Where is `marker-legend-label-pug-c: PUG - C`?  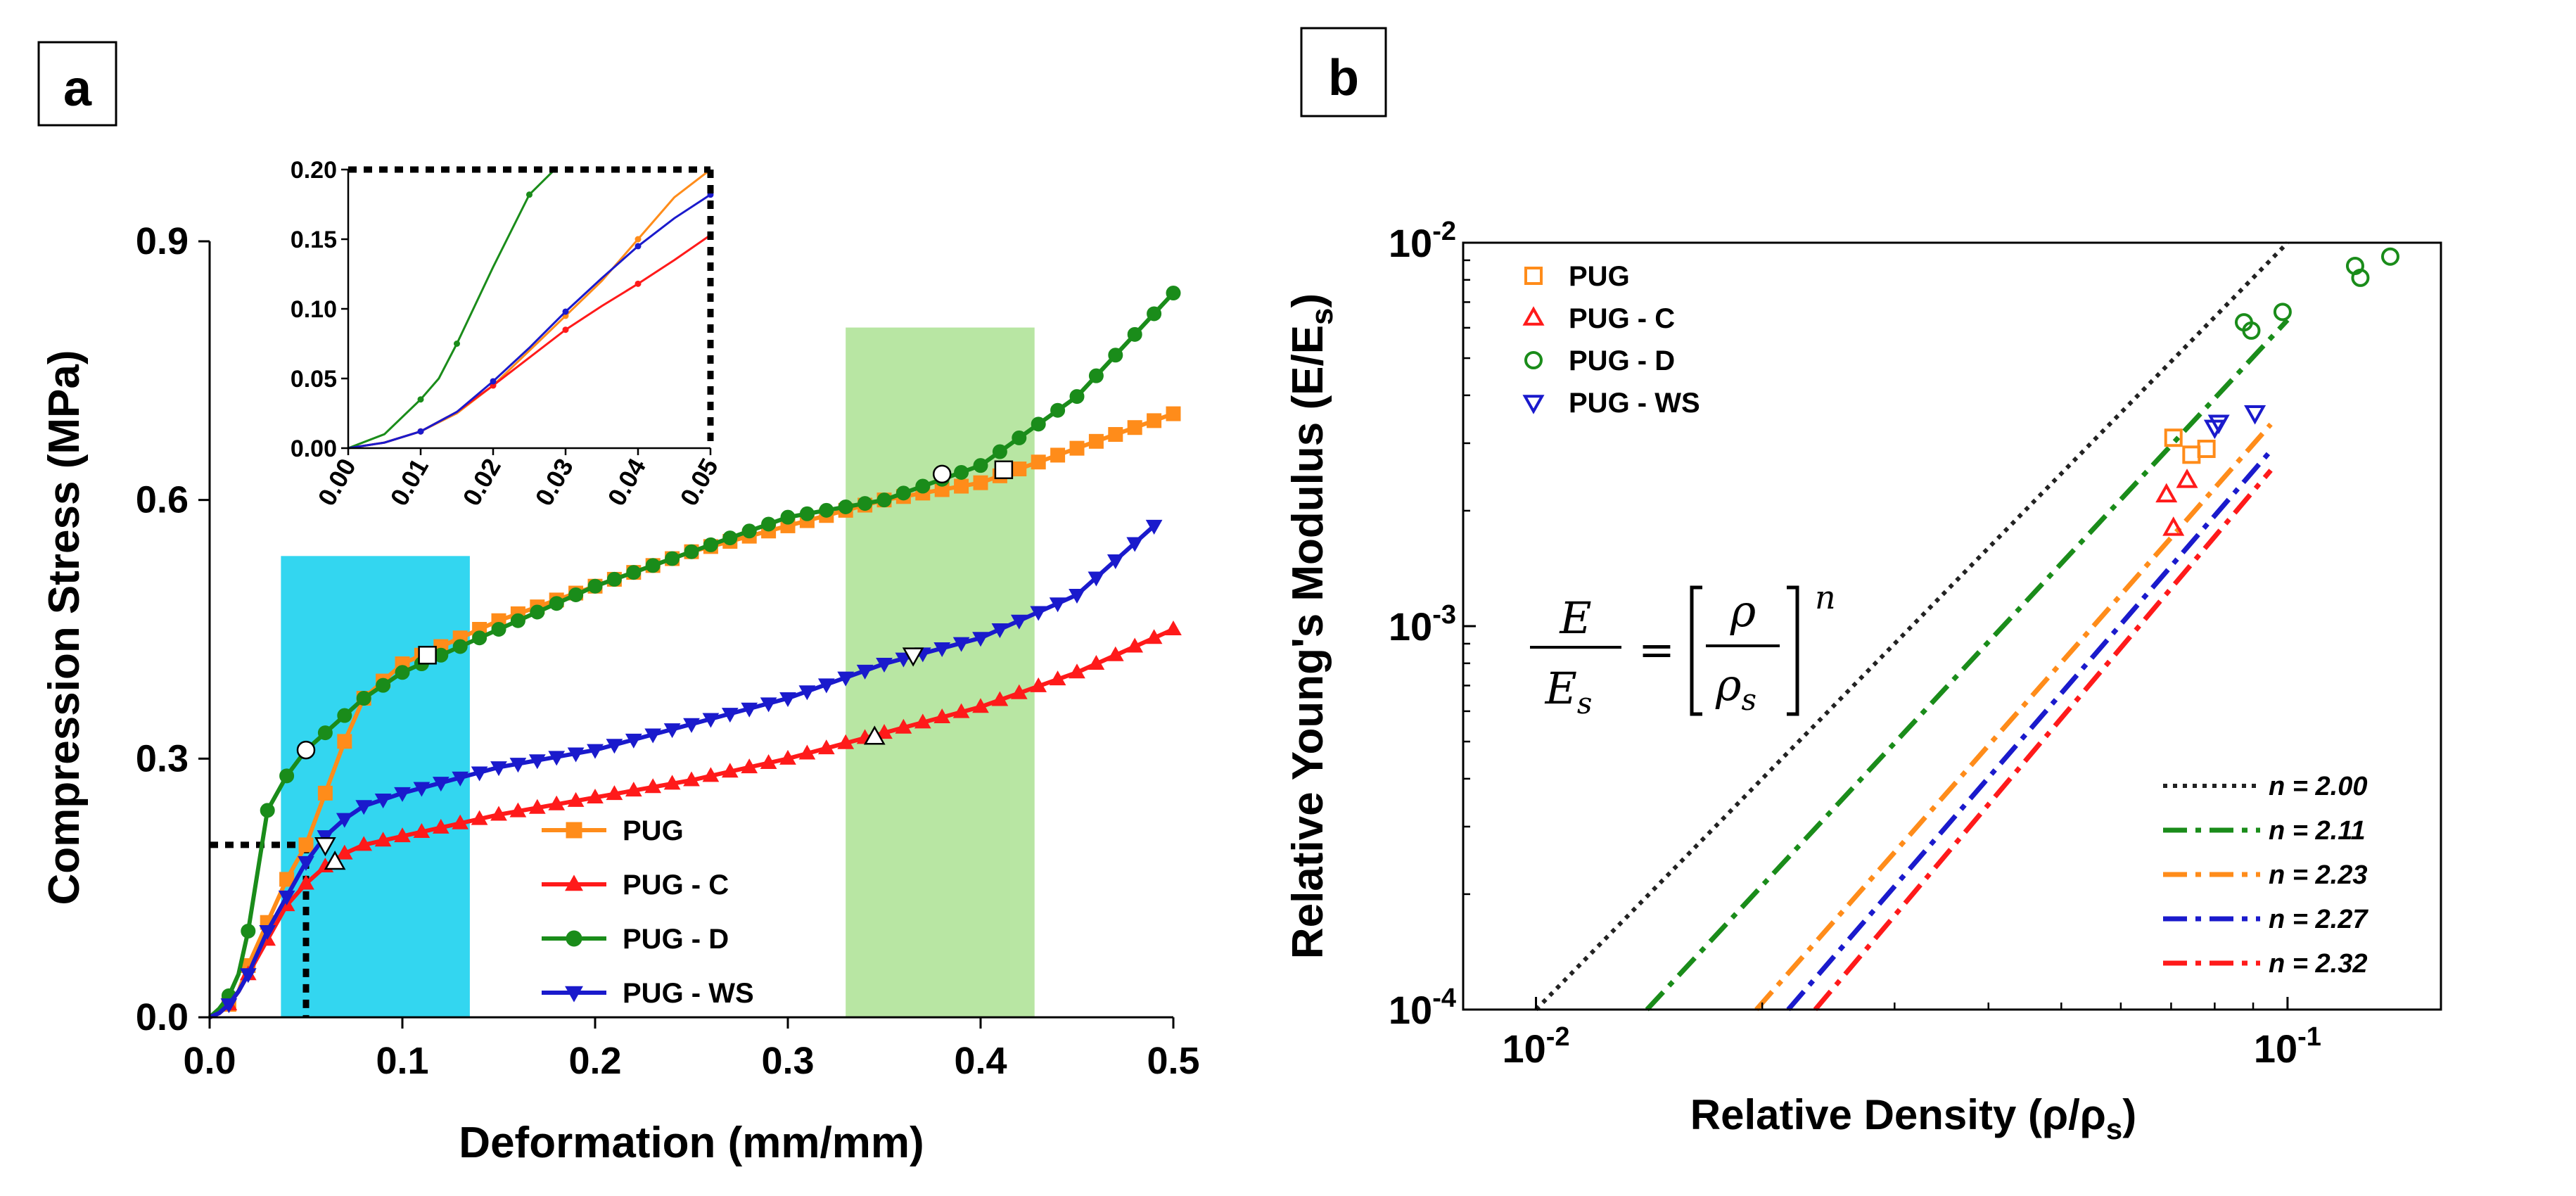 marker-legend-label-pug-c: PUG - C is located at coordinates (1622, 318).